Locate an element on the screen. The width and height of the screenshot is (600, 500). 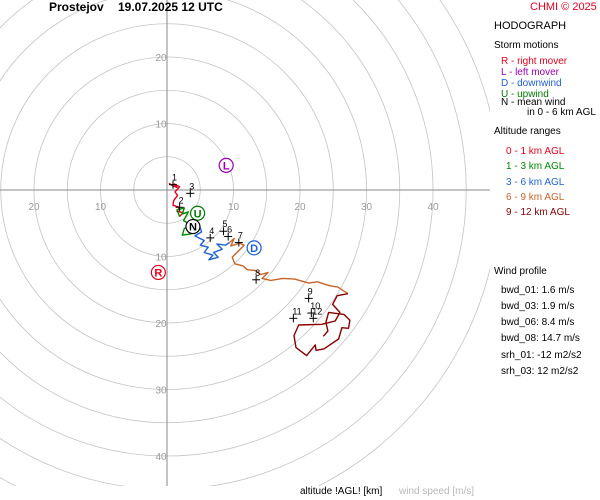
ring-label-east-20: 20 is located at coordinates (300, 207).